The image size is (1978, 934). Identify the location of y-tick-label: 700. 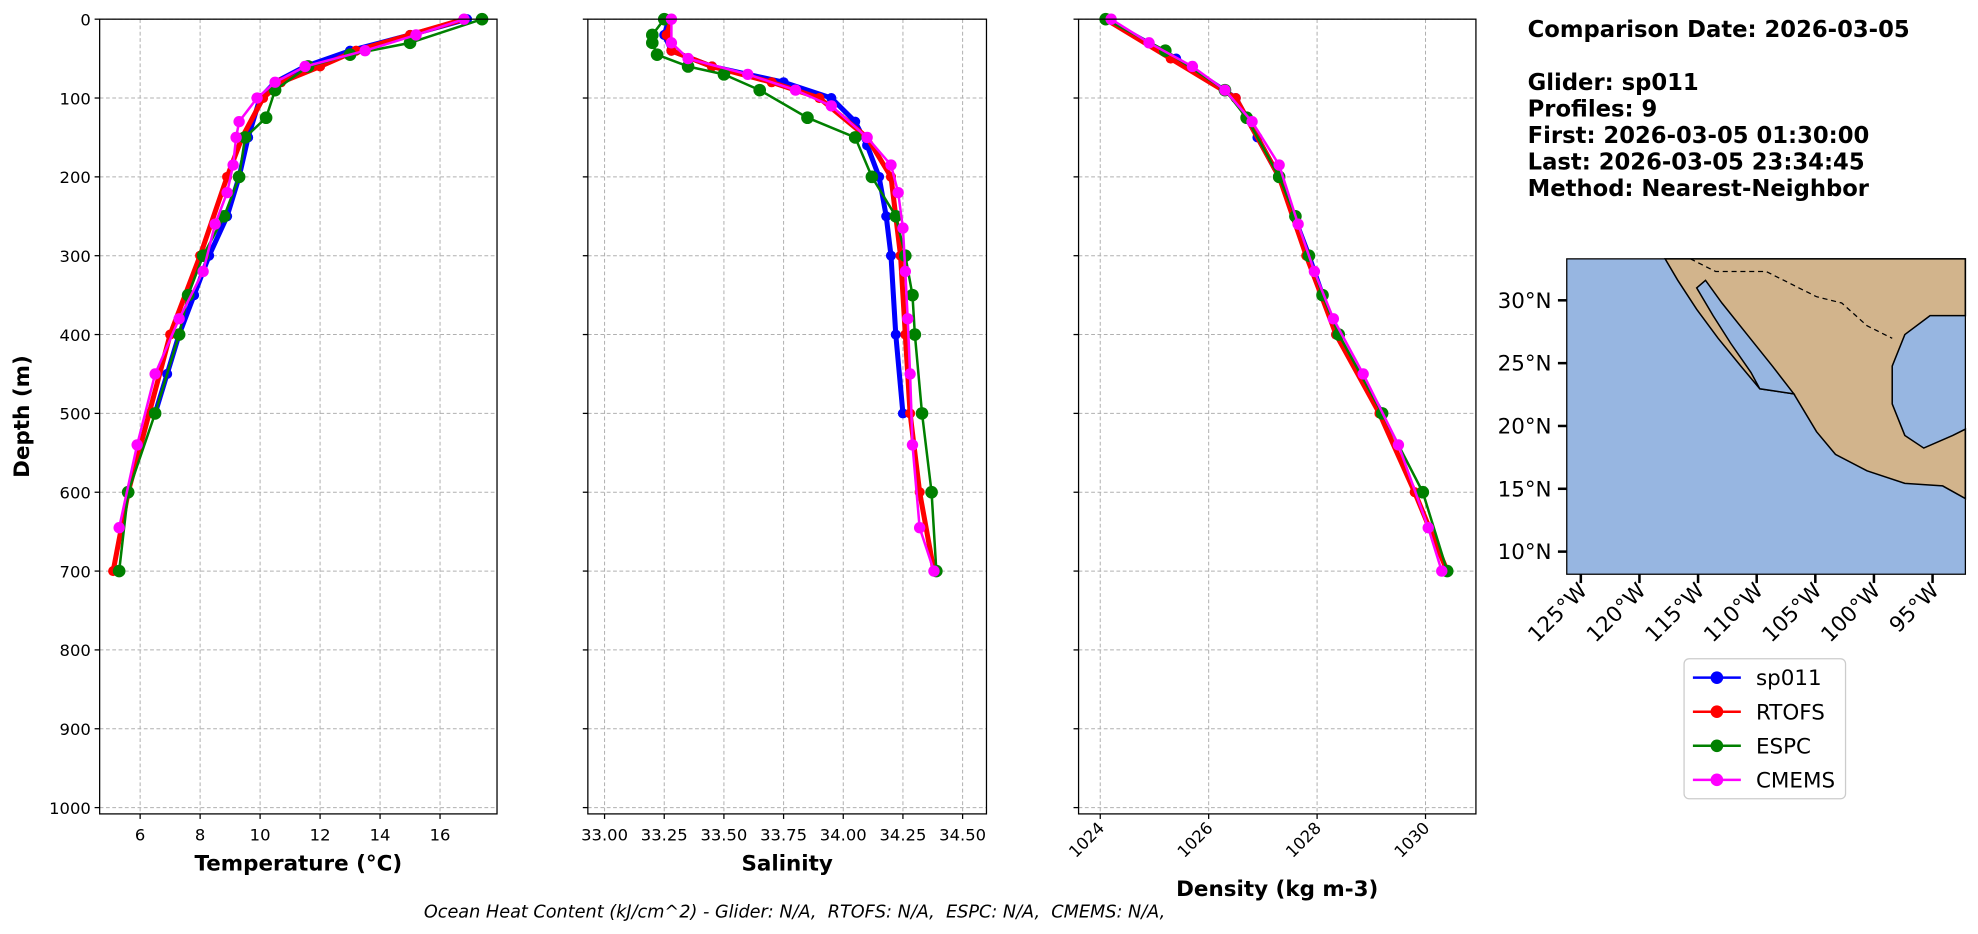
(75, 571).